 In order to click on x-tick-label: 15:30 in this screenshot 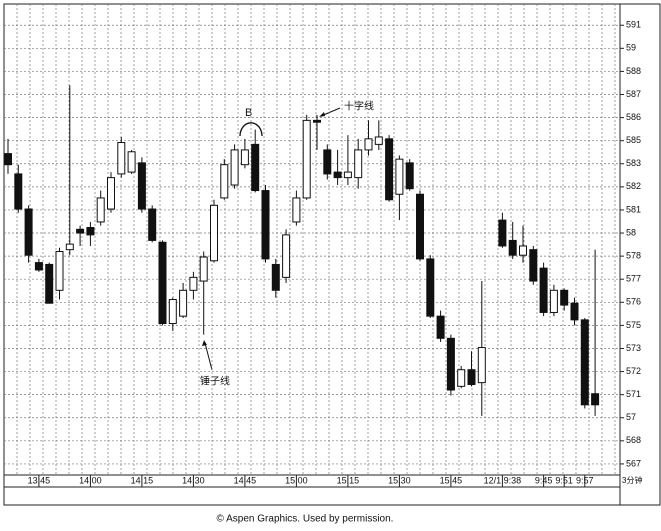, I will do `click(399, 480)`.